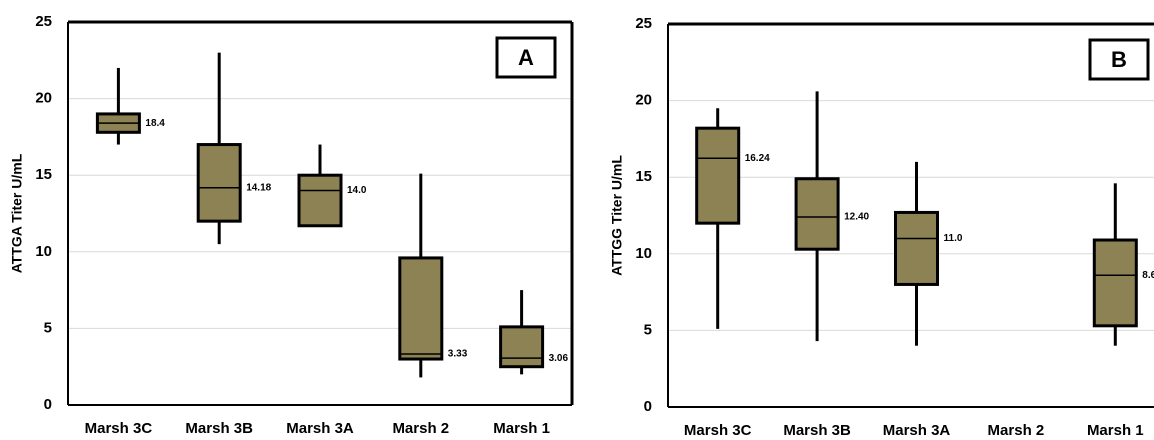 This screenshot has width=1154, height=440. Describe the element at coordinates (559, 358) in the screenshot. I see `value-label: 3.06` at that location.